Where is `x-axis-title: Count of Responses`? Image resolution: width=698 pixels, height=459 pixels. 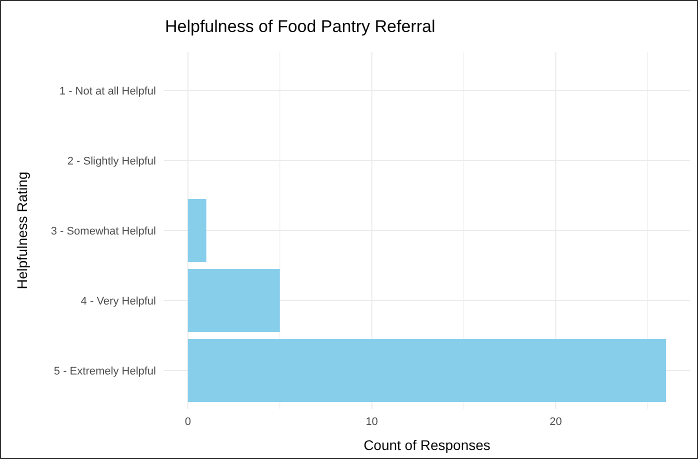 x-axis-title: Count of Responses is located at coordinates (427, 445).